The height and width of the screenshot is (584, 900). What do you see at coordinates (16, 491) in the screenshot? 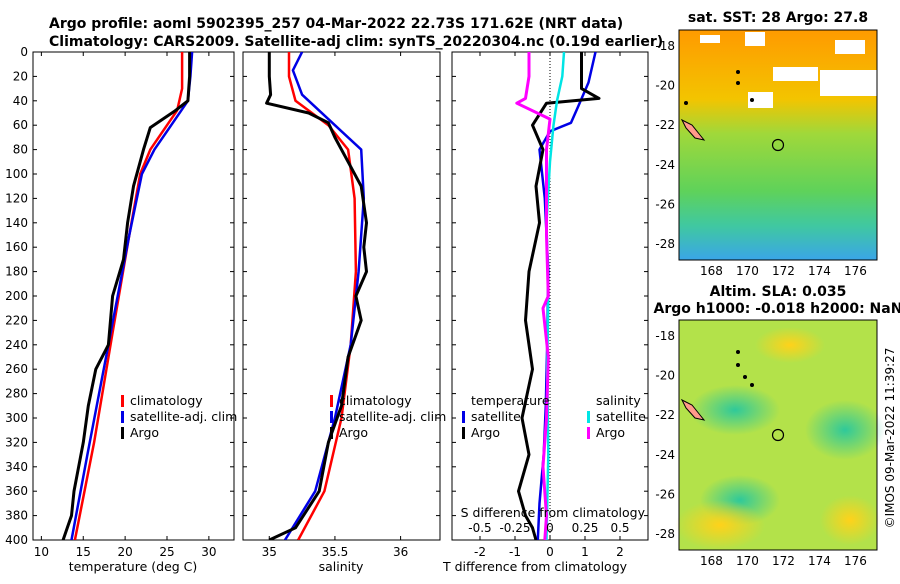
I see `y-tick-label: 360` at bounding box center [16, 491].